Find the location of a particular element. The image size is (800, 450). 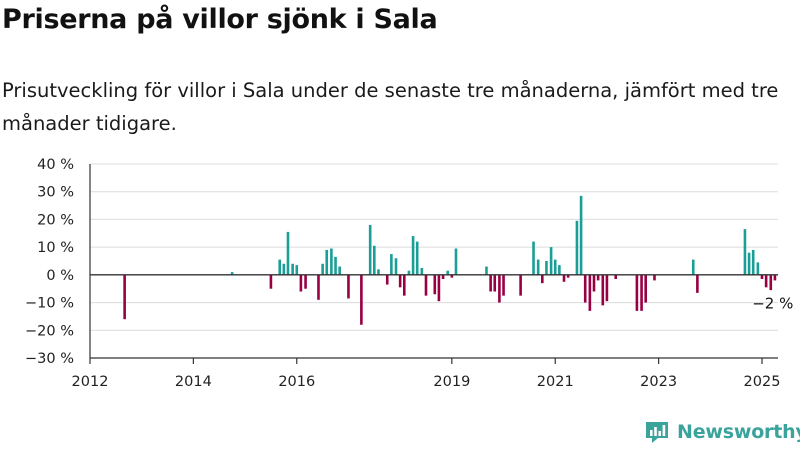

x-tick-label: 2021 is located at coordinates (555, 382).